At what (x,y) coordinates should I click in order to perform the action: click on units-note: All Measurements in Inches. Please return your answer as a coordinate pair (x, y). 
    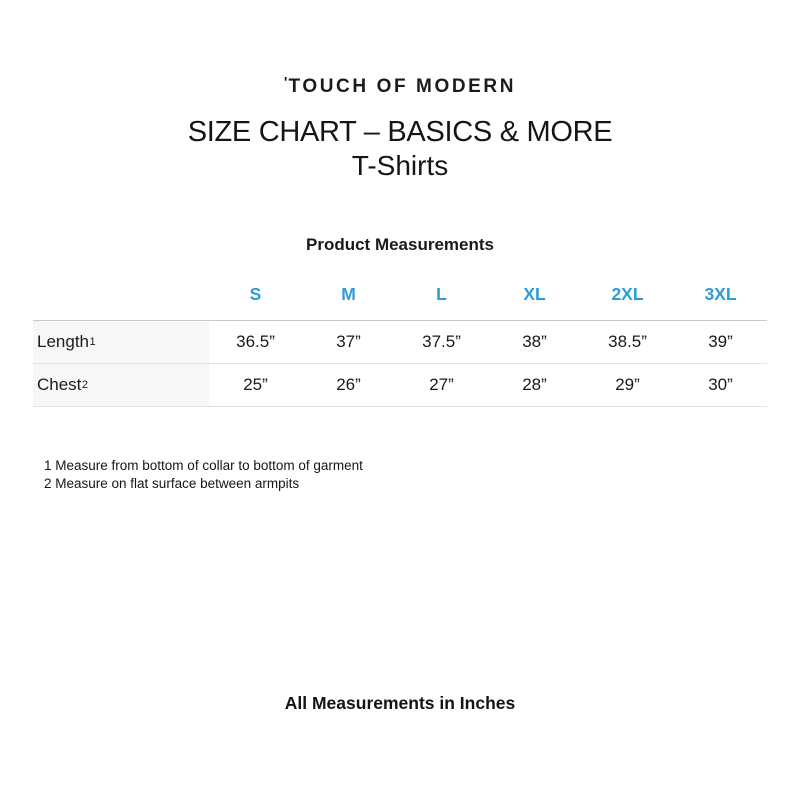
    Looking at the image, I should click on (400, 703).